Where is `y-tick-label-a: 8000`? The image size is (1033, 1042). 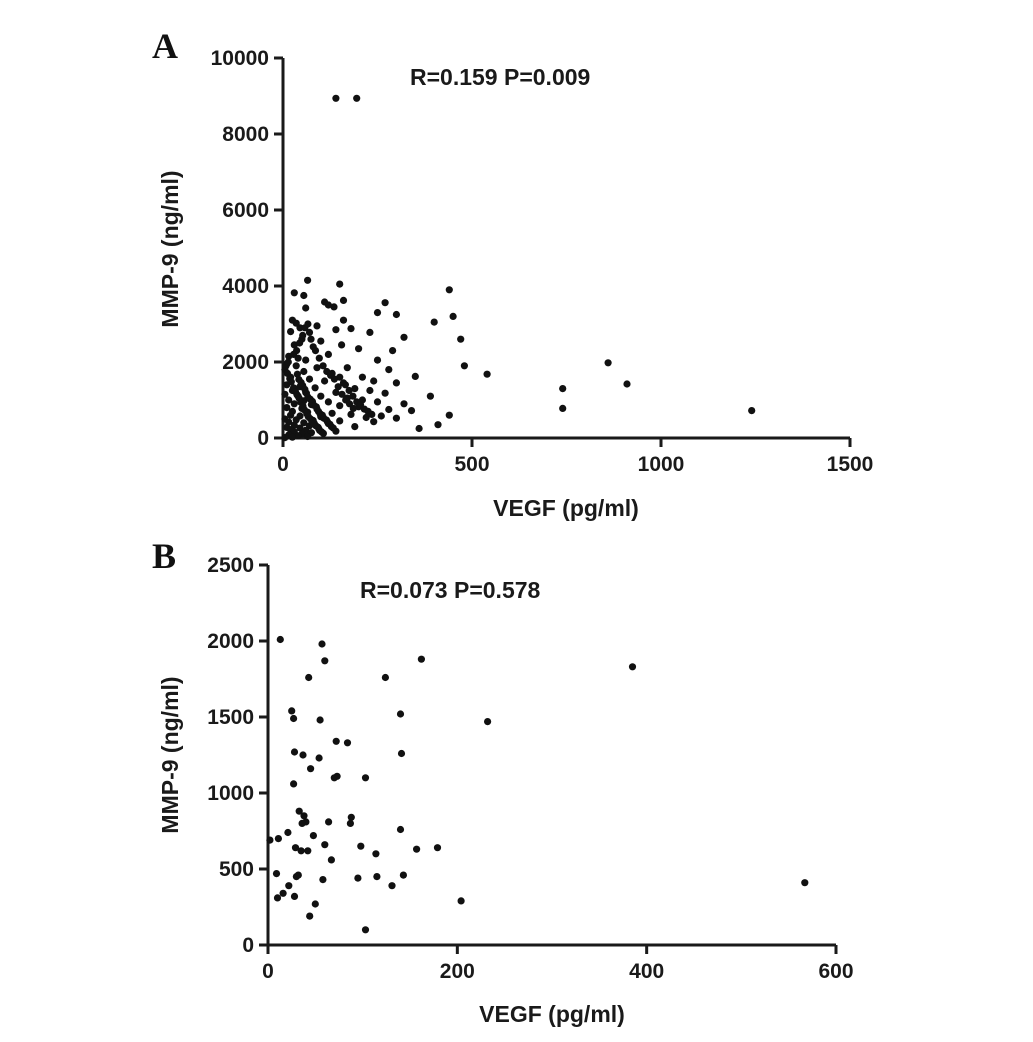
y-tick-label-a: 8000 is located at coordinates (245, 134).